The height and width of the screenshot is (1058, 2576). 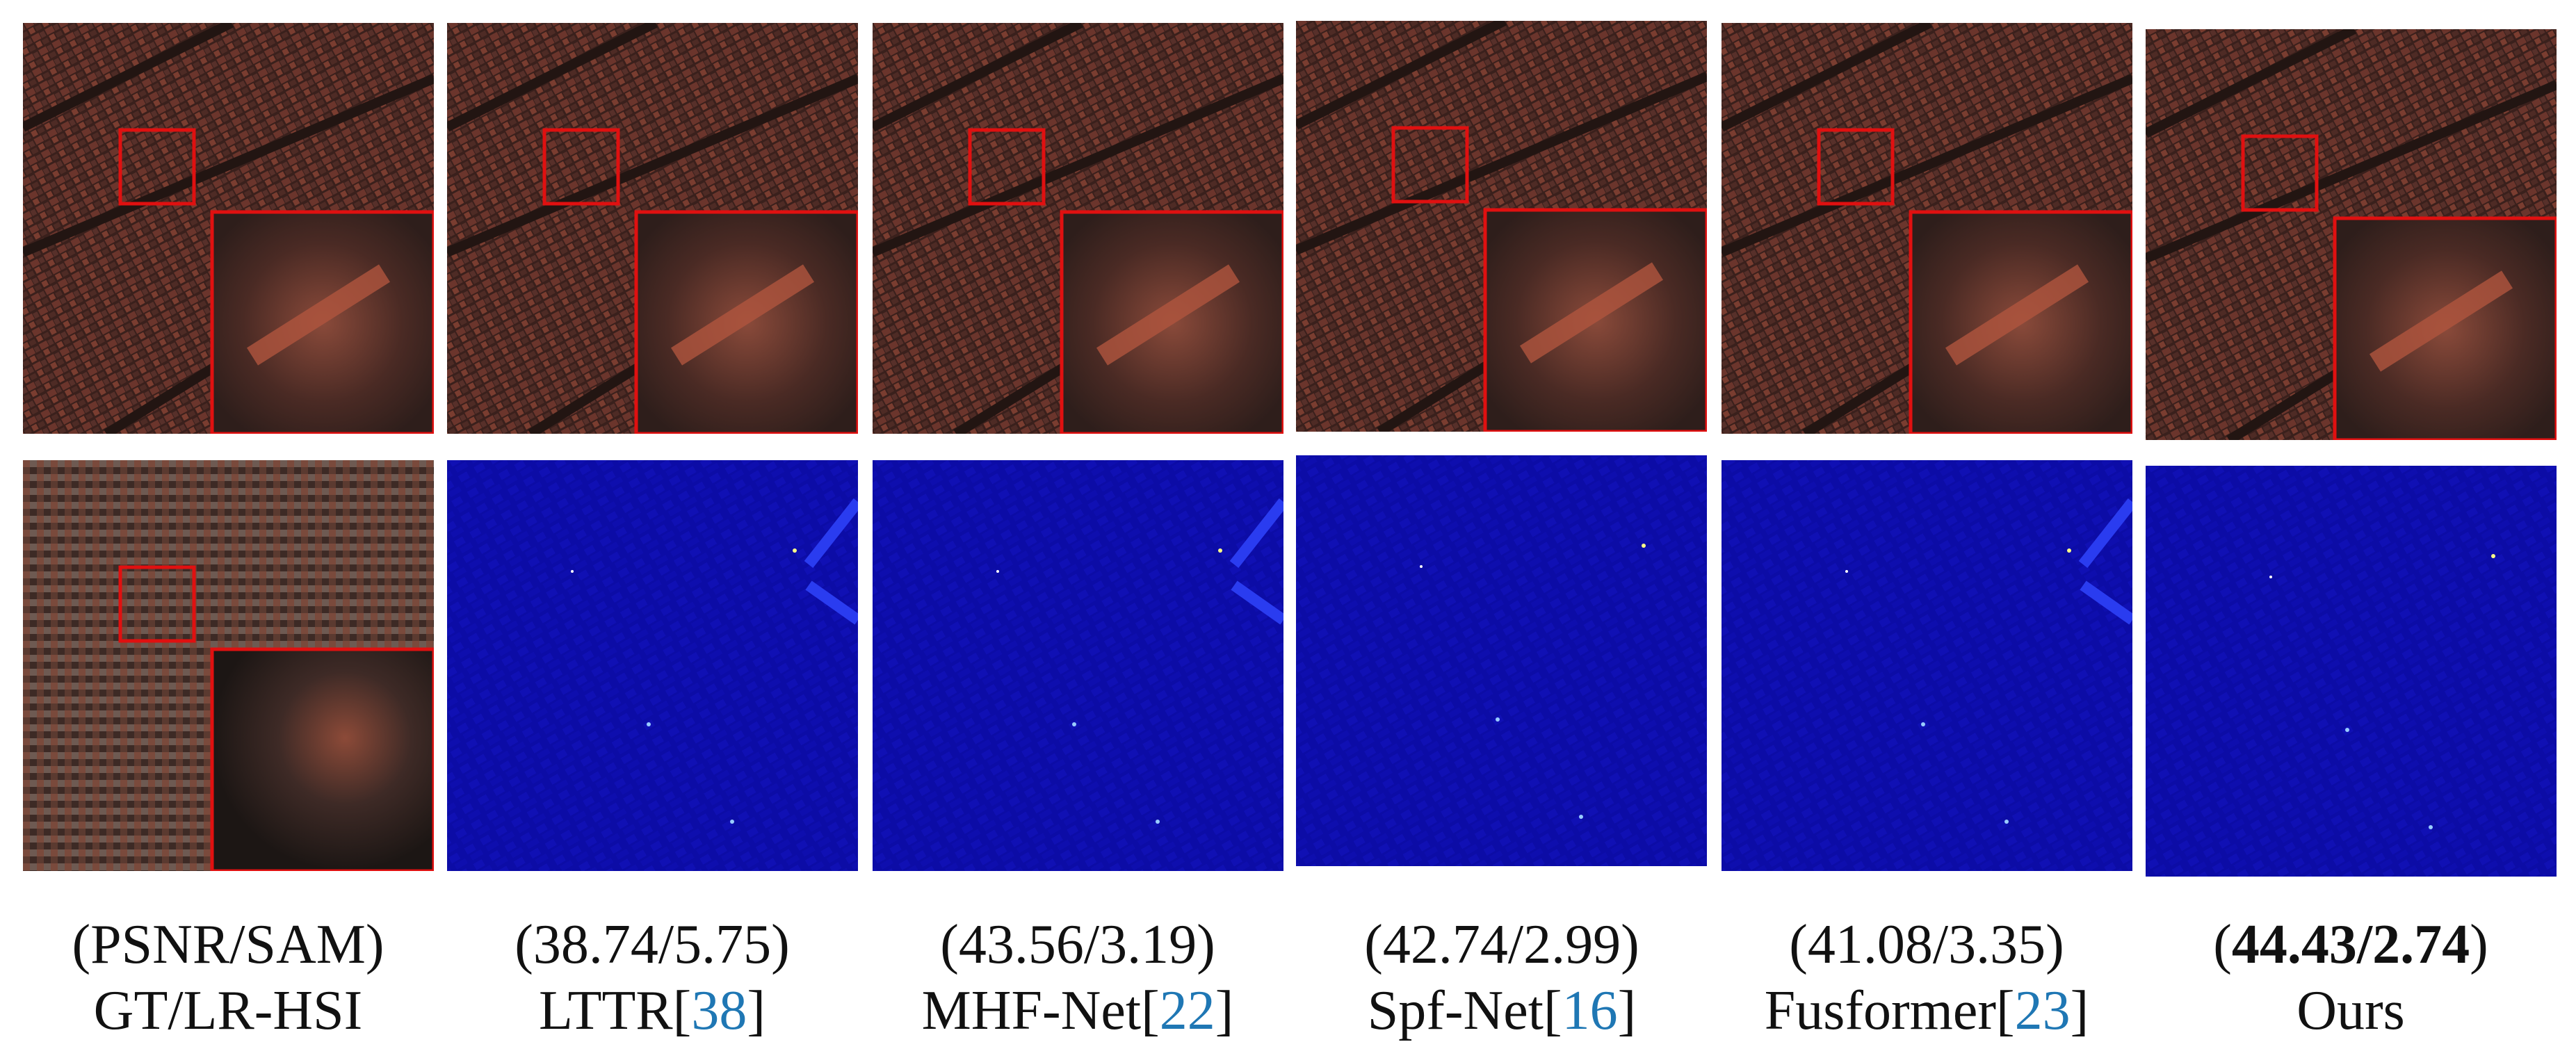 I want to click on caption-part: PSNR/SAM, so click(x=228, y=944).